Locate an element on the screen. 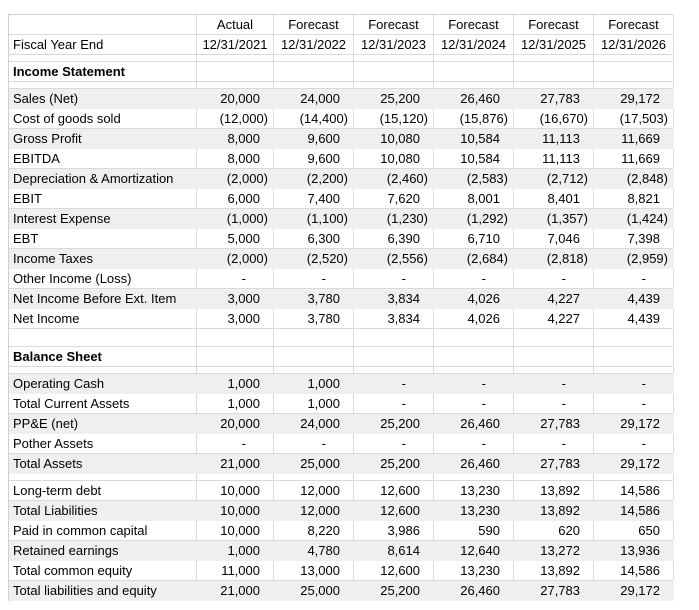 The height and width of the screenshot is (610, 699). value-cell: 4,026 is located at coordinates (474, 298).